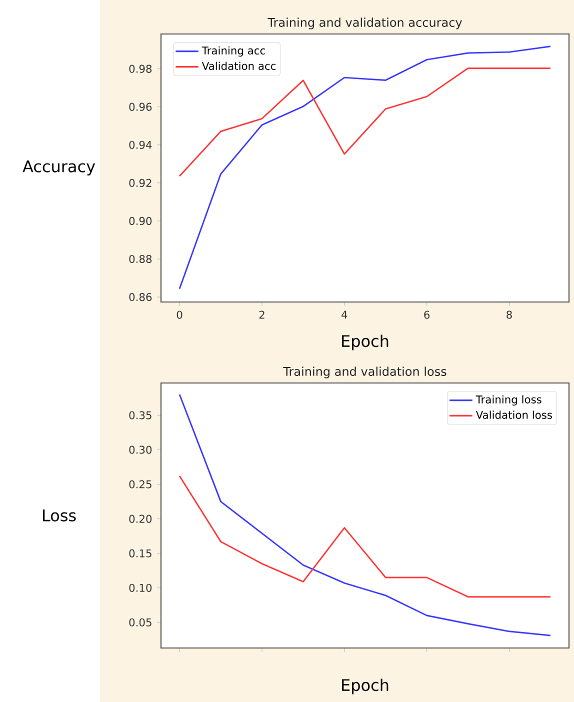 Image resolution: width=574 pixels, height=702 pixels. I want to click on chart-title: Training and validation accuracy, so click(365, 24).